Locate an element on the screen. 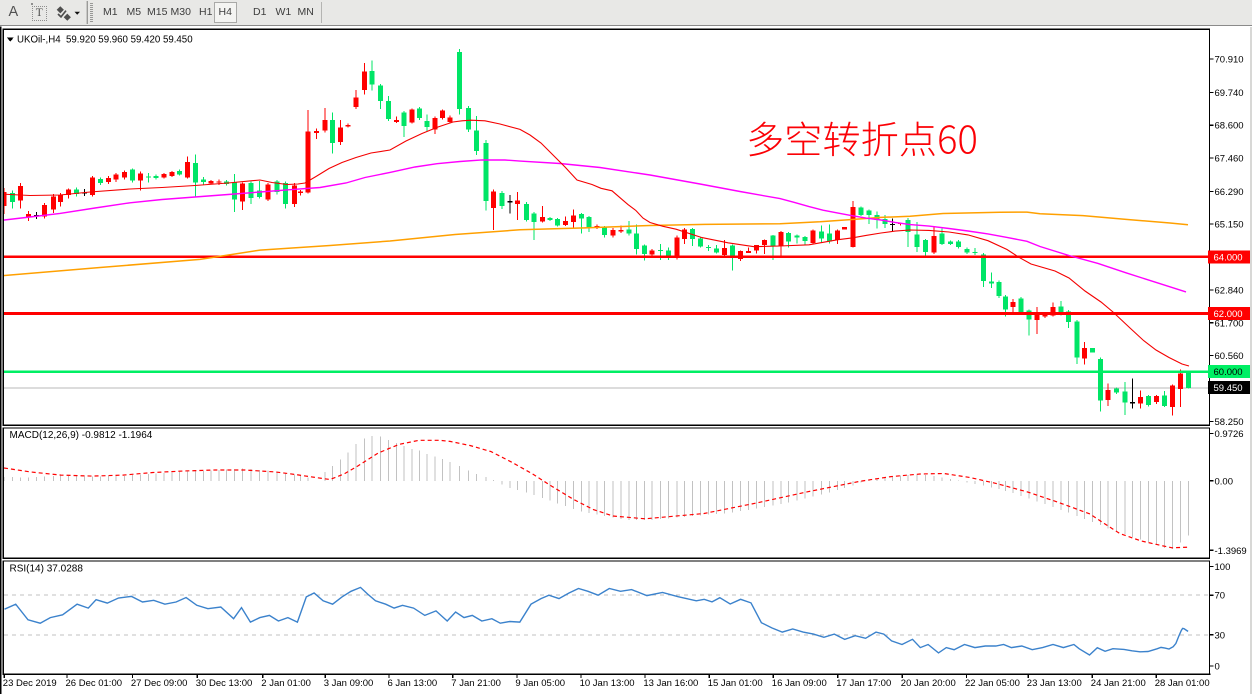 This screenshot has width=1252, height=694. svg-text: 30 is located at coordinates (1220, 635).